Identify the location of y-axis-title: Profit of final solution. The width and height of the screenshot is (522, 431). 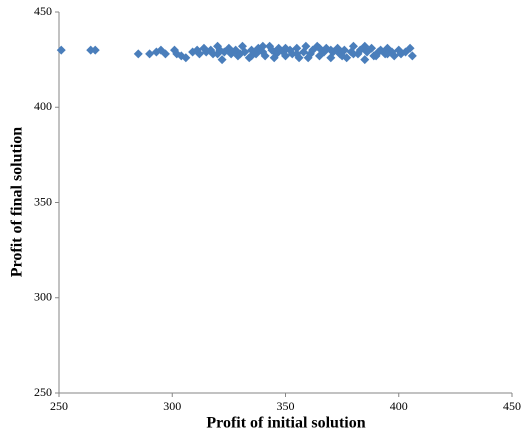
(17, 202).